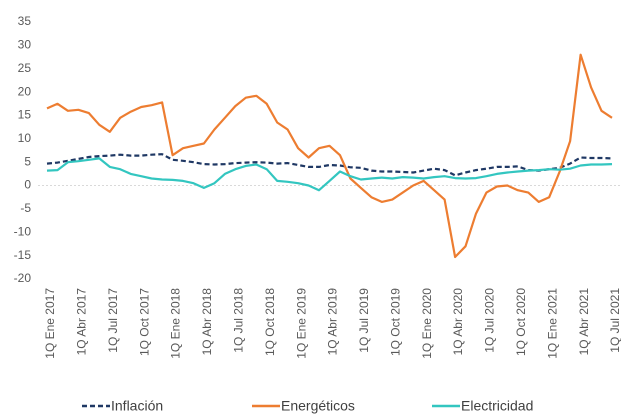 The image size is (621, 417). Describe the element at coordinates (333, 322) in the screenshot. I see `x-tick-label: 1Q Abr 2019` at that location.